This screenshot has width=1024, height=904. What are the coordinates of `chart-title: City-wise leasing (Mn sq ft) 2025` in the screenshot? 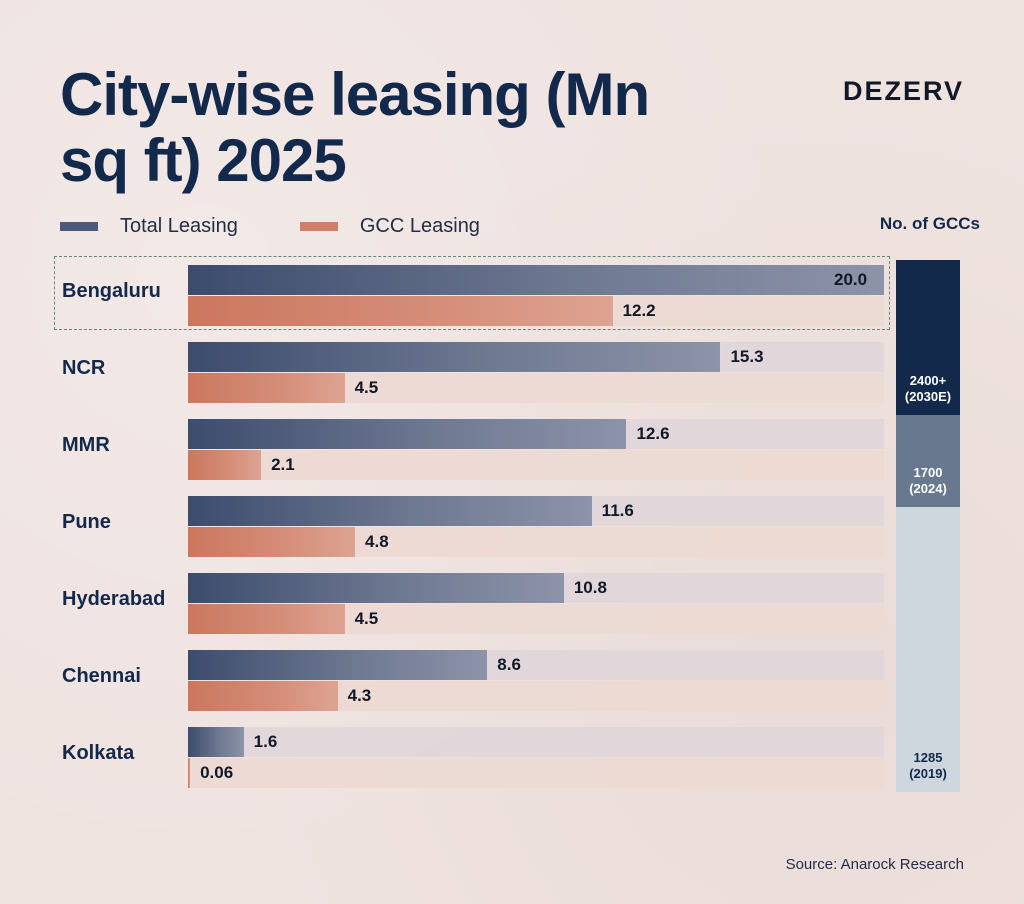 It's located at (355, 127).